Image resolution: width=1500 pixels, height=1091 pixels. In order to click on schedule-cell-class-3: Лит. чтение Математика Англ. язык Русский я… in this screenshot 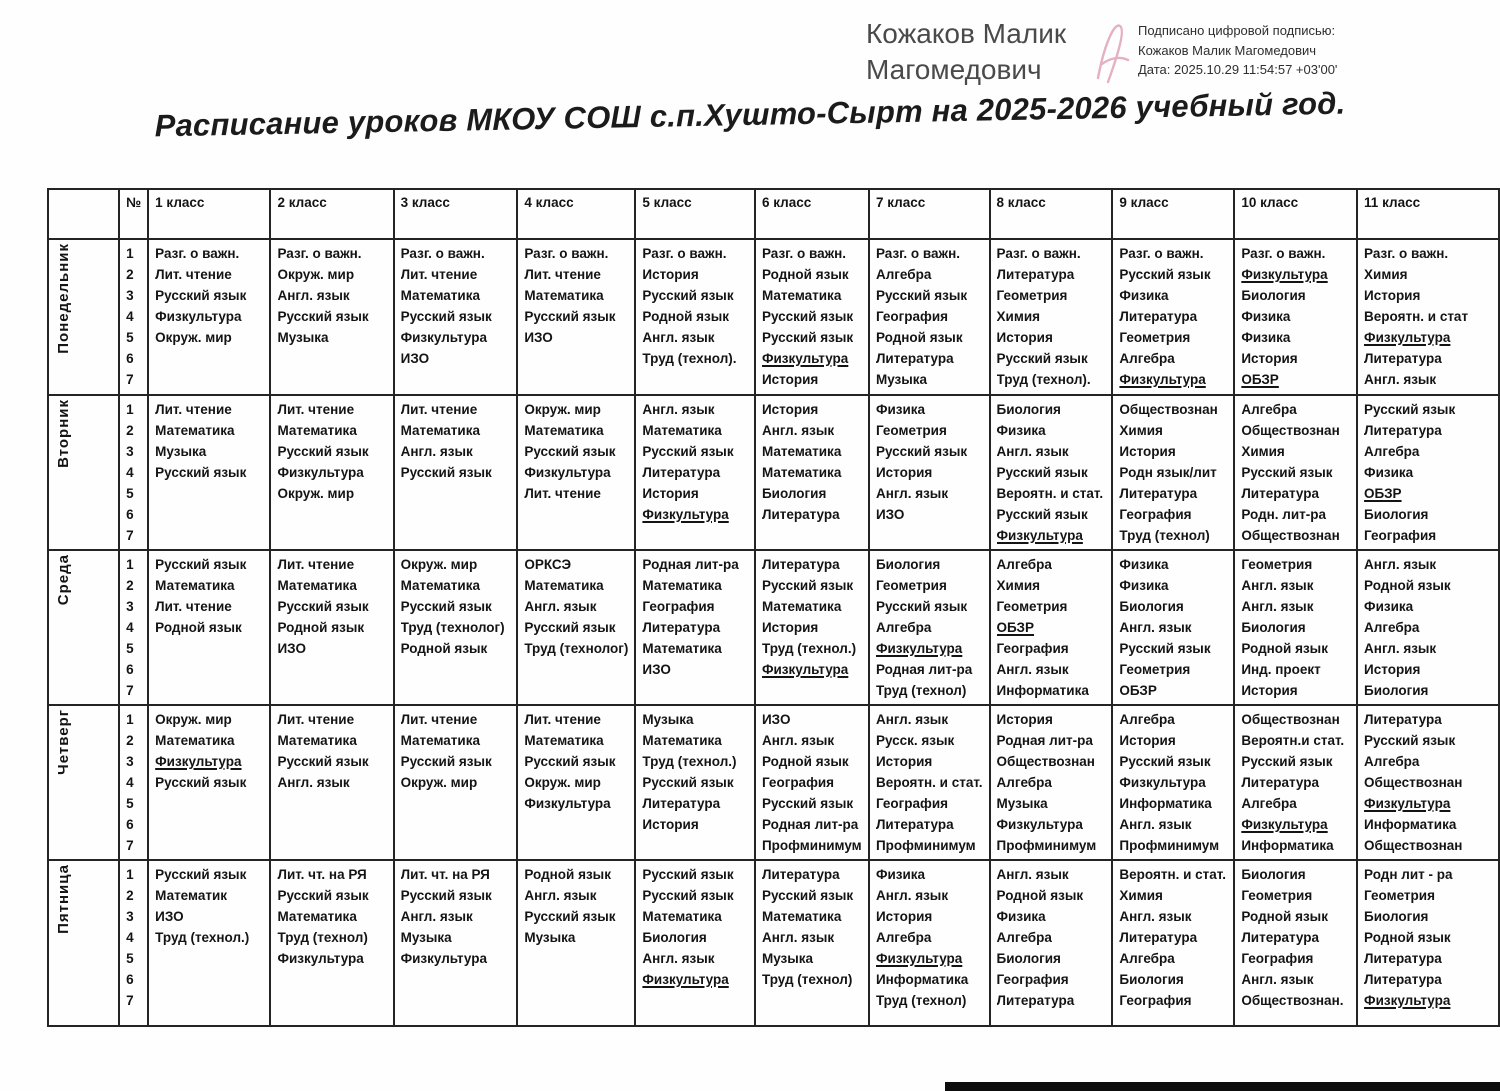, I will do `click(455, 472)`.